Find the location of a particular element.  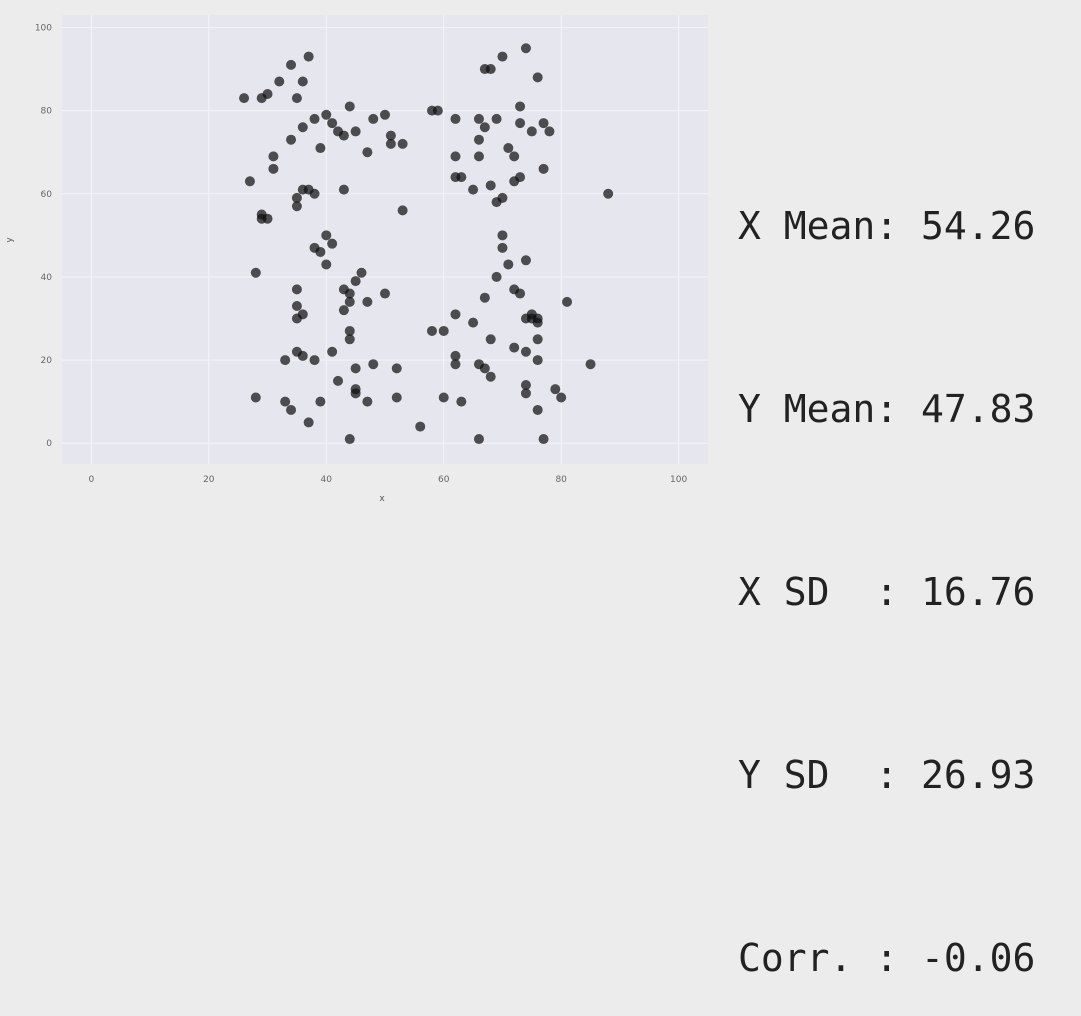

y-tick-label: 20 is located at coordinates (47, 361).